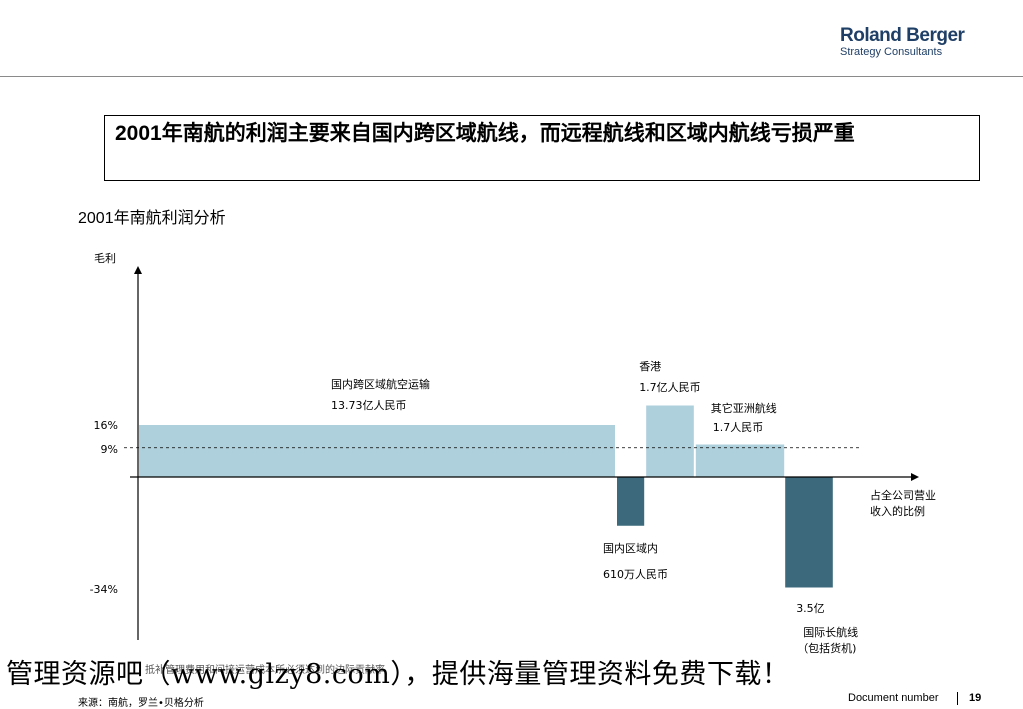 This screenshot has height=709, width=1023. What do you see at coordinates (826, 648) in the screenshot?
I see `label-detail-seg5: （包括货机)` at bounding box center [826, 648].